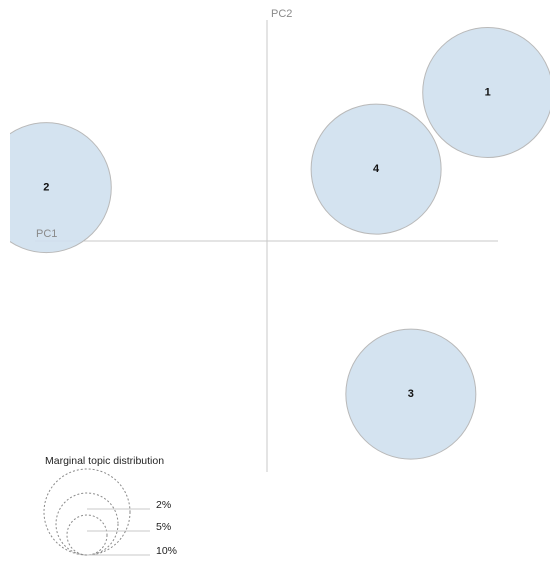 Image resolution: width=550 pixels, height=565 pixels. I want to click on legend-circle-10pct, so click(87, 512).